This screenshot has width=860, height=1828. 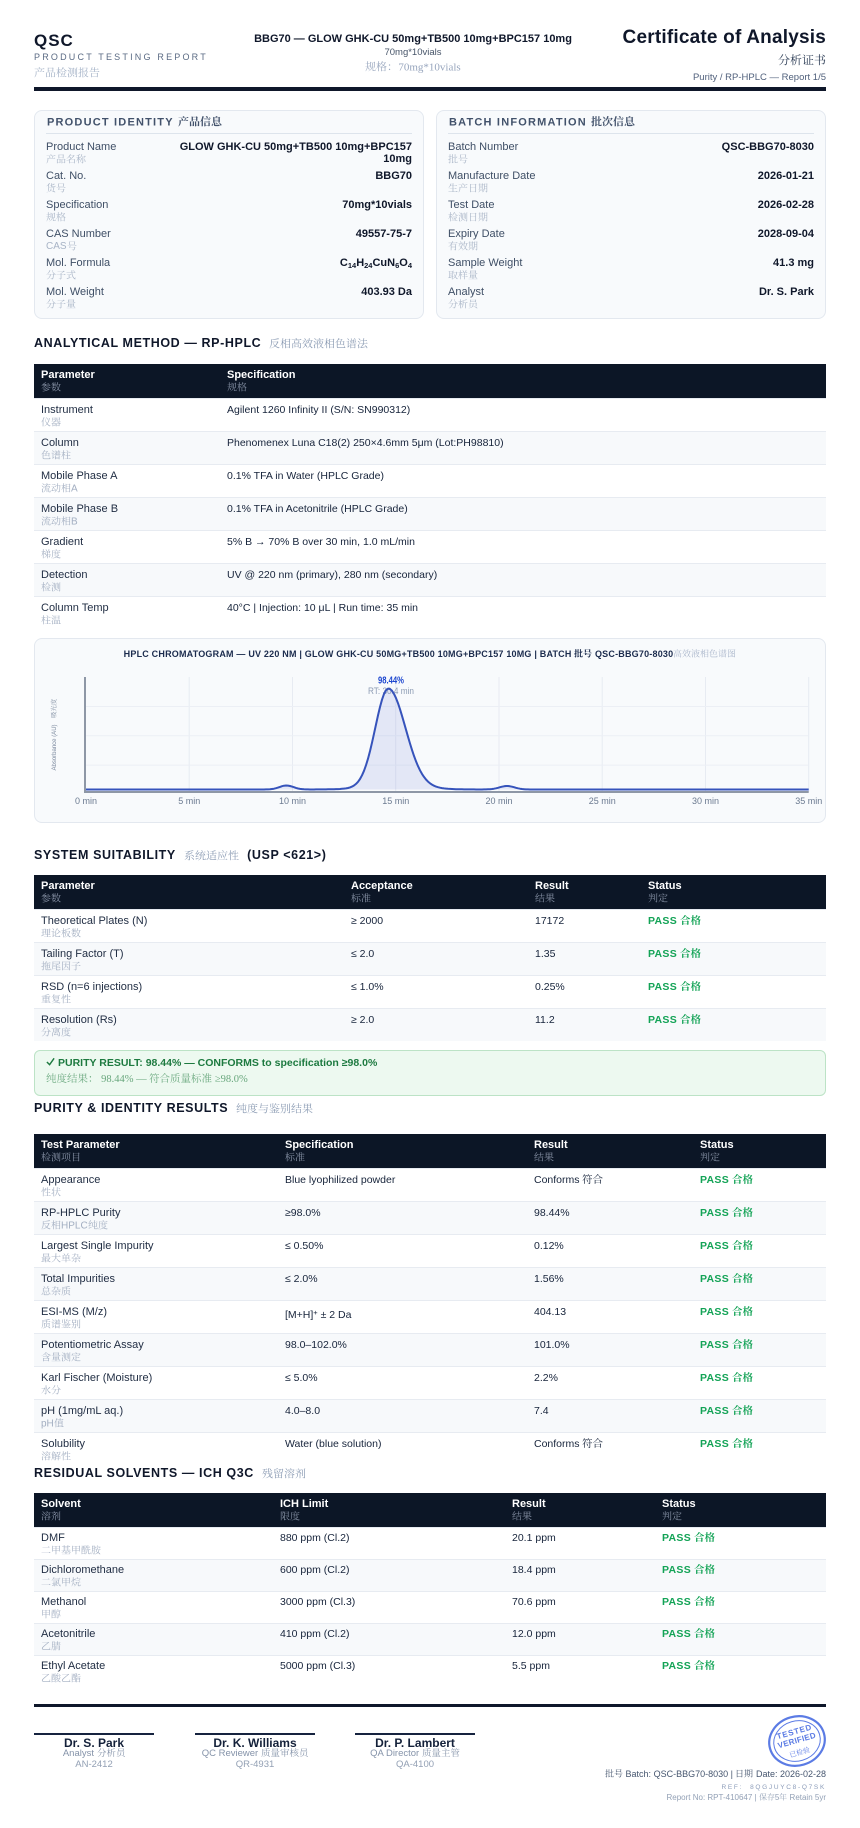 What do you see at coordinates (391, 681) in the screenshot?
I see `svg-text: 98.44%` at bounding box center [391, 681].